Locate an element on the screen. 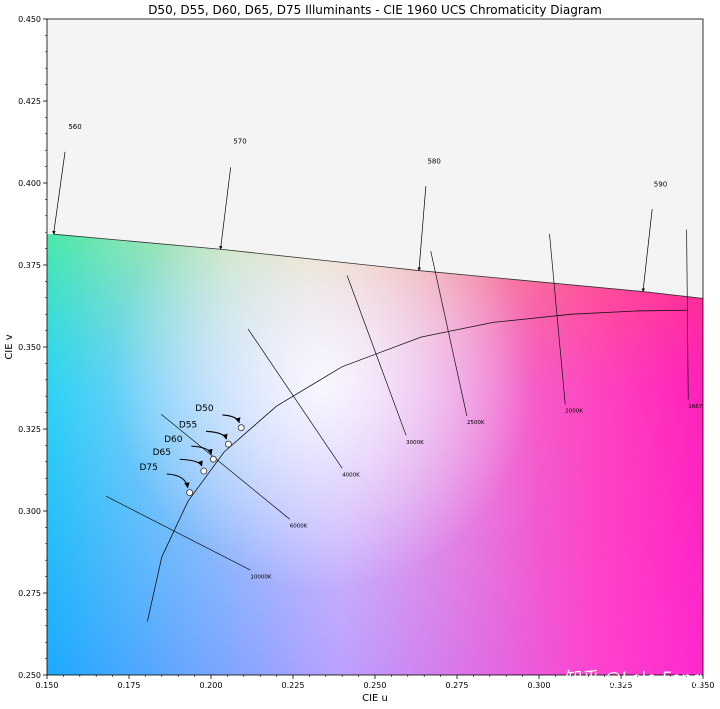  illuminant-arrow-D75 is located at coordinates (178, 481).